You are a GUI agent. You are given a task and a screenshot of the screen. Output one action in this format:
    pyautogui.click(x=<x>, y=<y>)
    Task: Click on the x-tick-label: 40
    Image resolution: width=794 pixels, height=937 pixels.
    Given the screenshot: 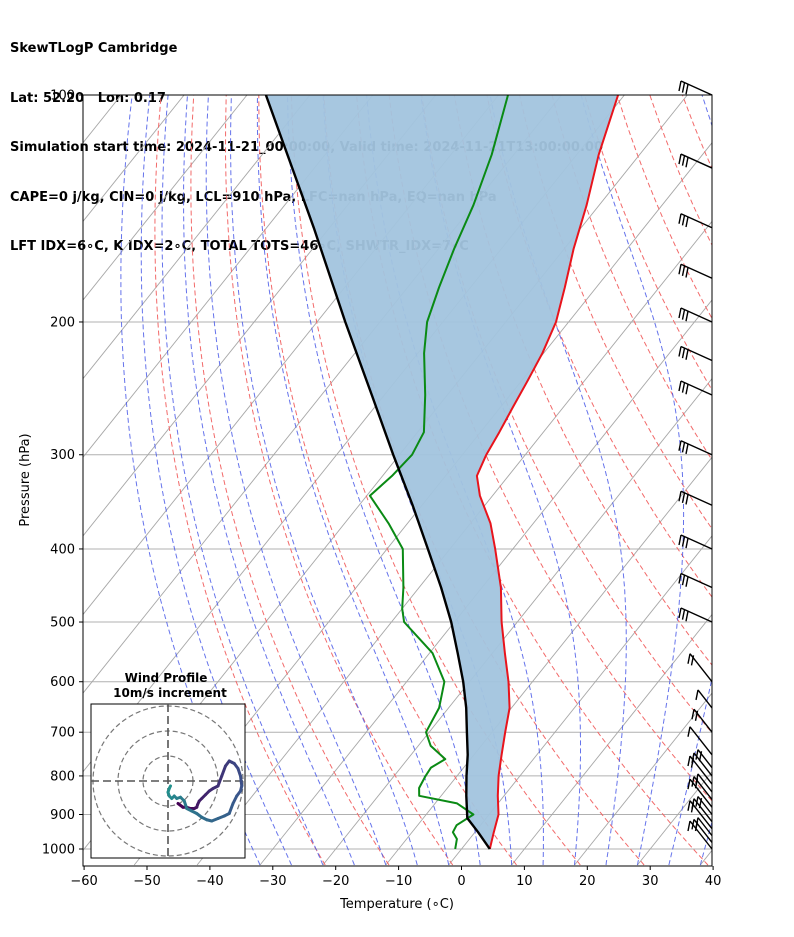 What is the action you would take?
    pyautogui.click(x=713, y=881)
    